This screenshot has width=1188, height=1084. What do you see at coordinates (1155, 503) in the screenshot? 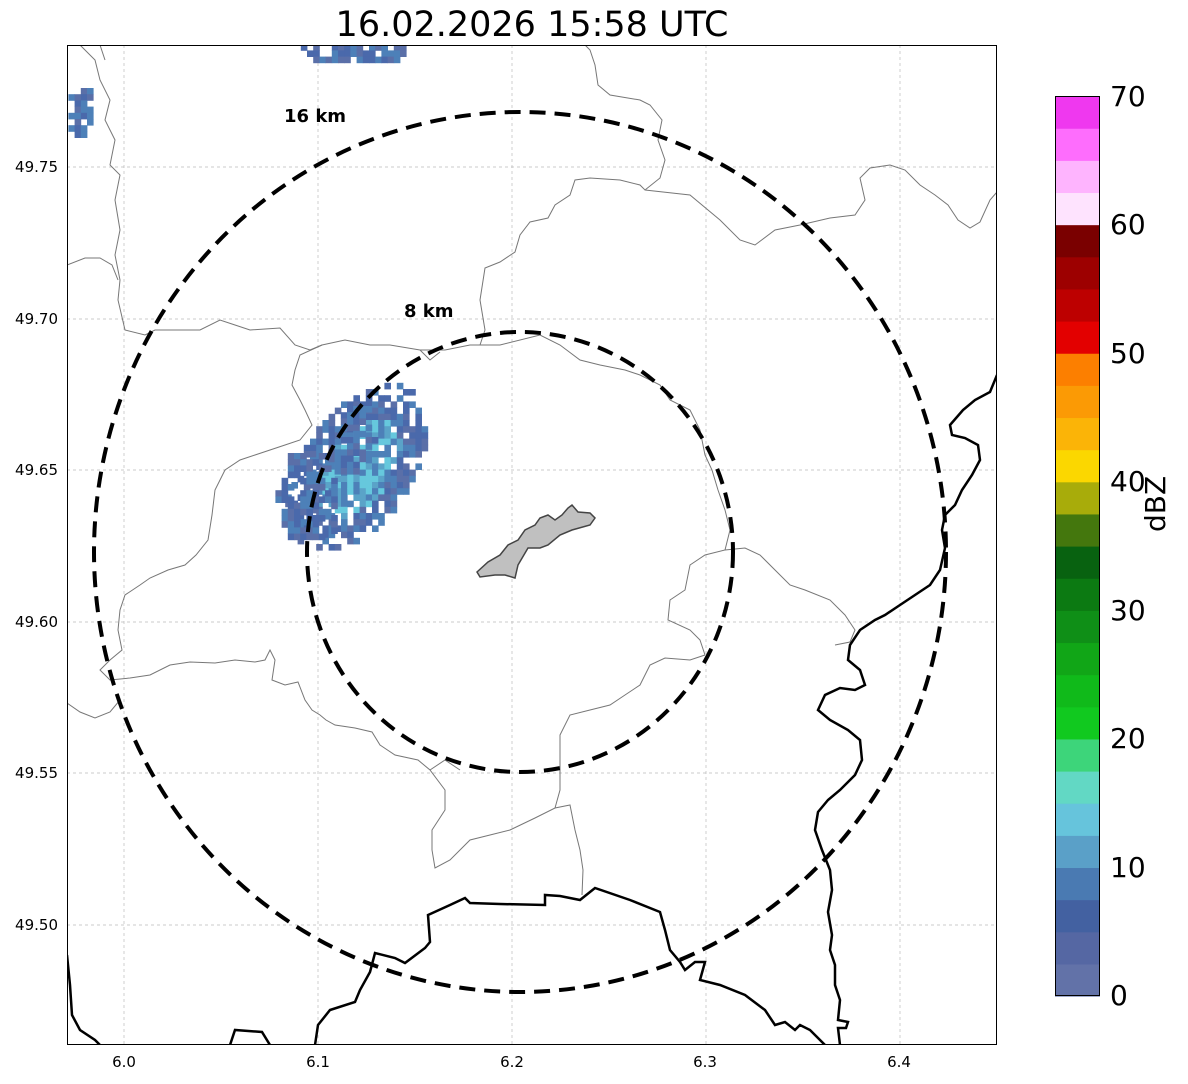
I see `colorbar-label: dBZ` at bounding box center [1155, 503].